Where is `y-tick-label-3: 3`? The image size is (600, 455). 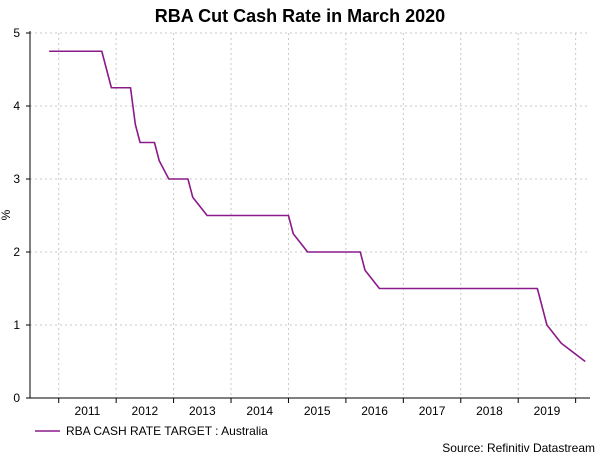 y-tick-label-3: 3 is located at coordinates (16, 179).